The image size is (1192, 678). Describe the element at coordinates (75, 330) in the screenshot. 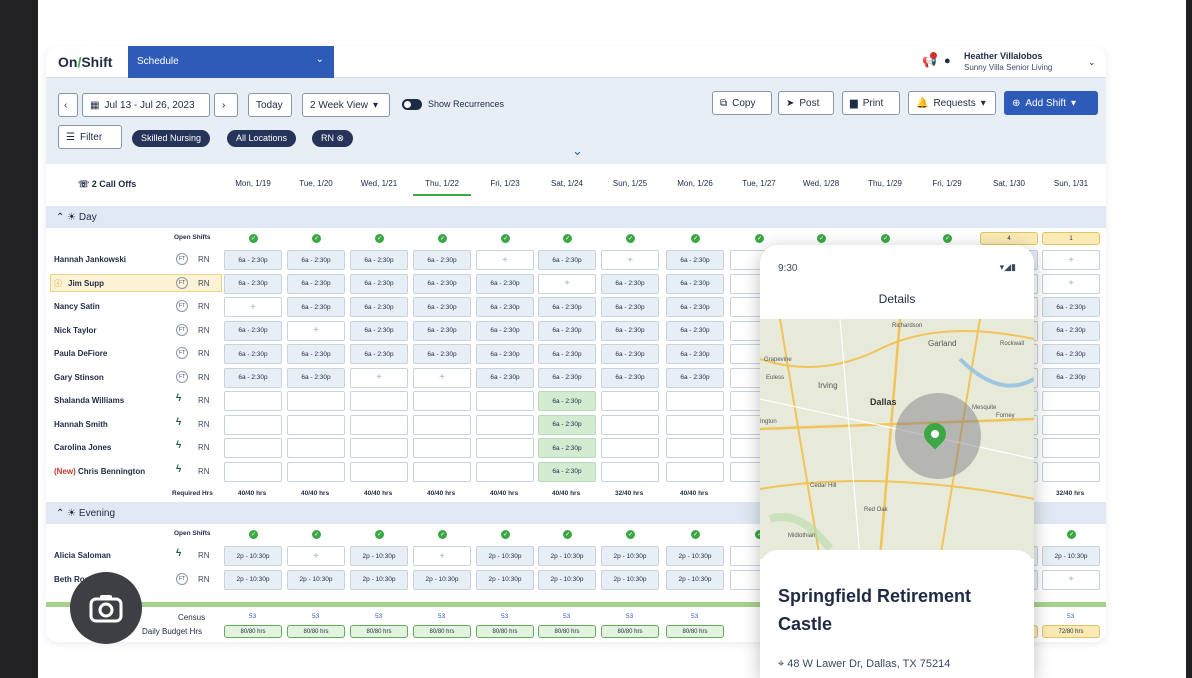

I see `staff-name: Nick Taylor` at that location.